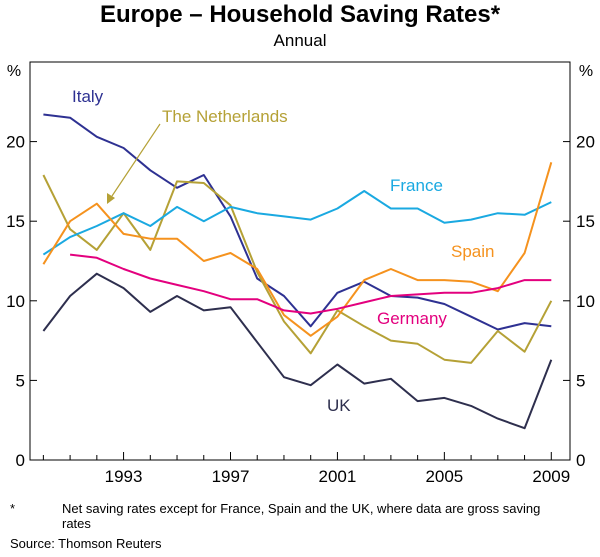 The image size is (600, 557). What do you see at coordinates (88, 96) in the screenshot?
I see `label-italy: Italy` at bounding box center [88, 96].